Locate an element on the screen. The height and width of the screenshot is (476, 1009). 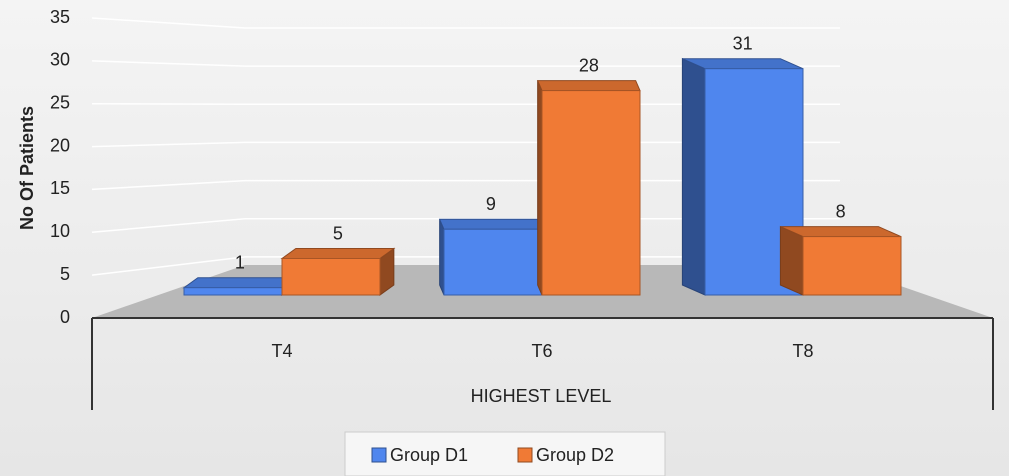
y-tick-label: 30 is located at coordinates (60, 60).